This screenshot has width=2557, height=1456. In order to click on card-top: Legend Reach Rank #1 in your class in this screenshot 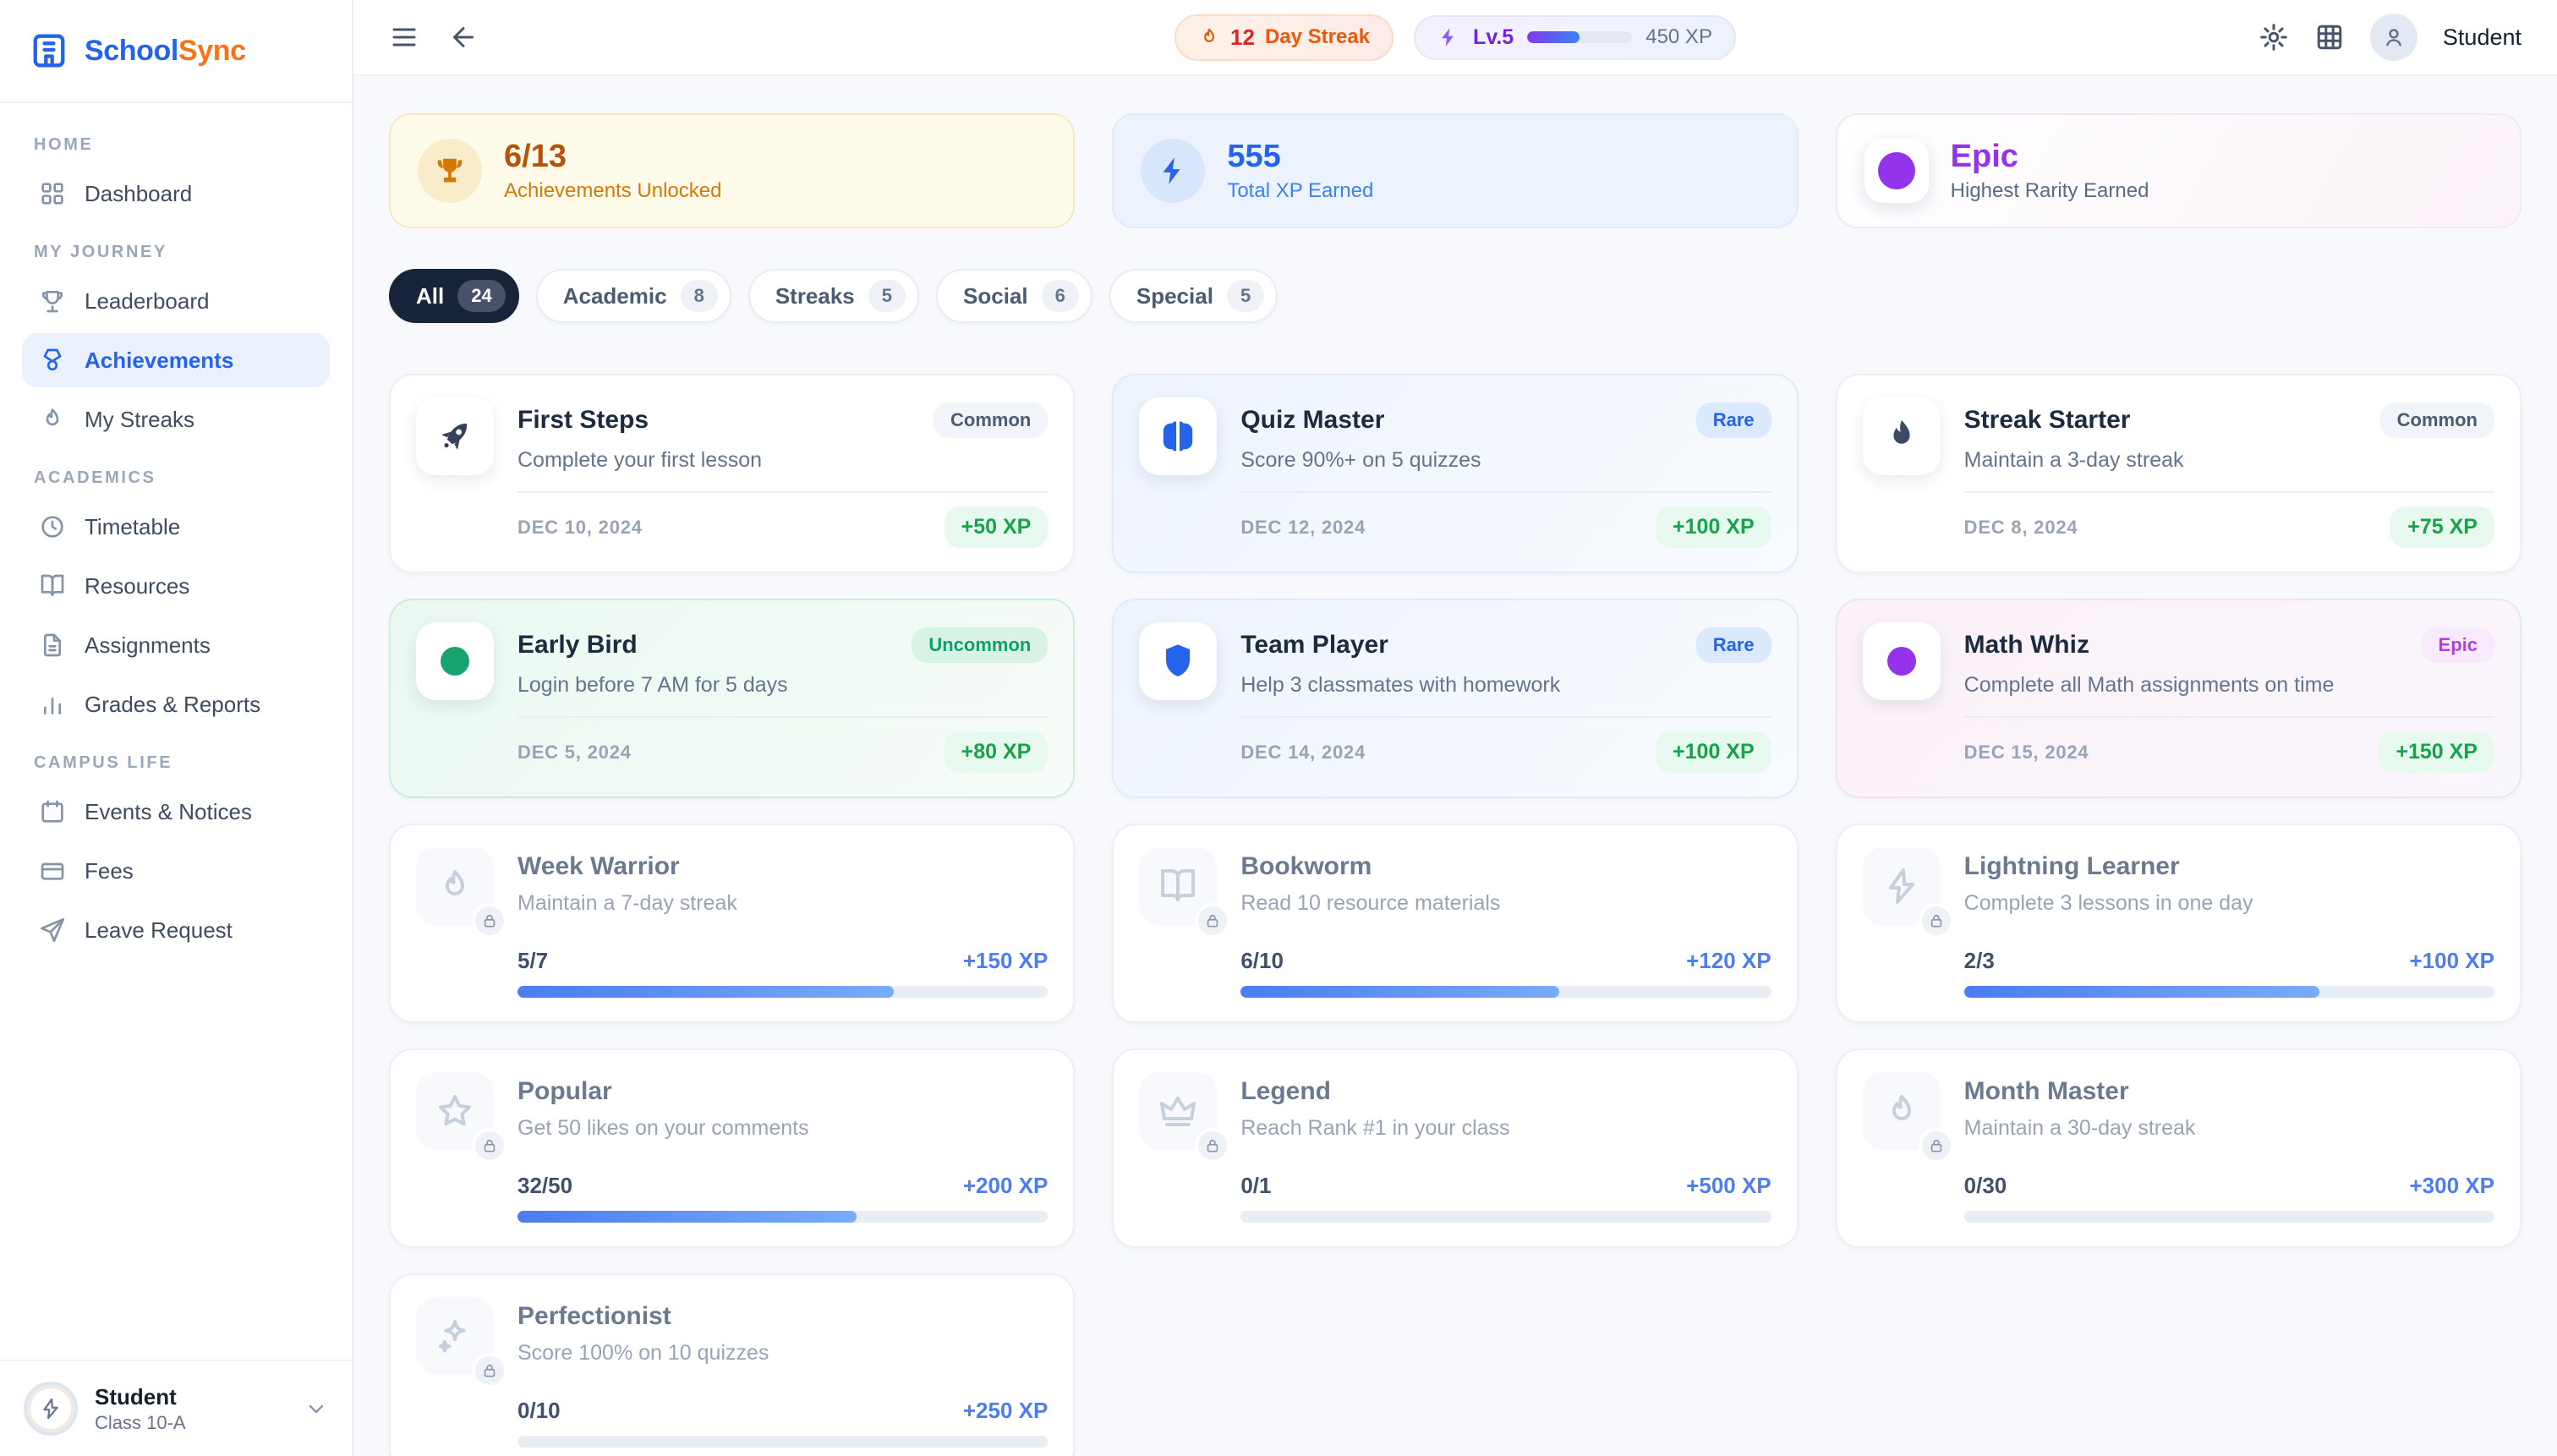, I will do `click(1455, 1117)`.